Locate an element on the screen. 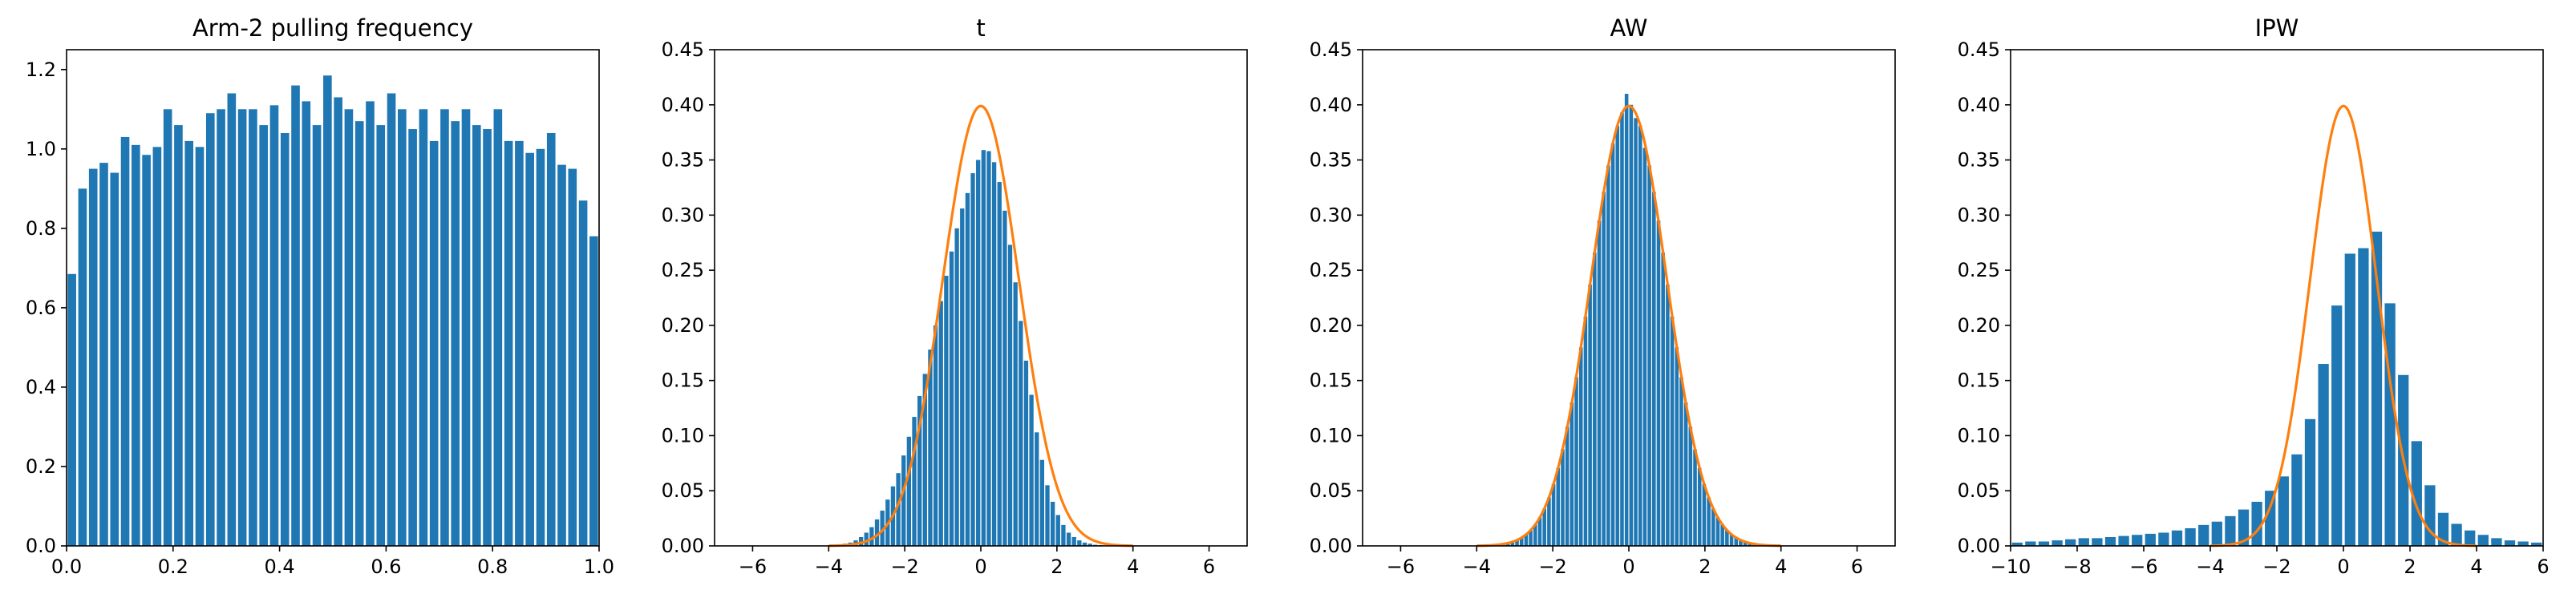 This screenshot has height=598, width=2576. y-tick-label: 0.8 is located at coordinates (41, 228).